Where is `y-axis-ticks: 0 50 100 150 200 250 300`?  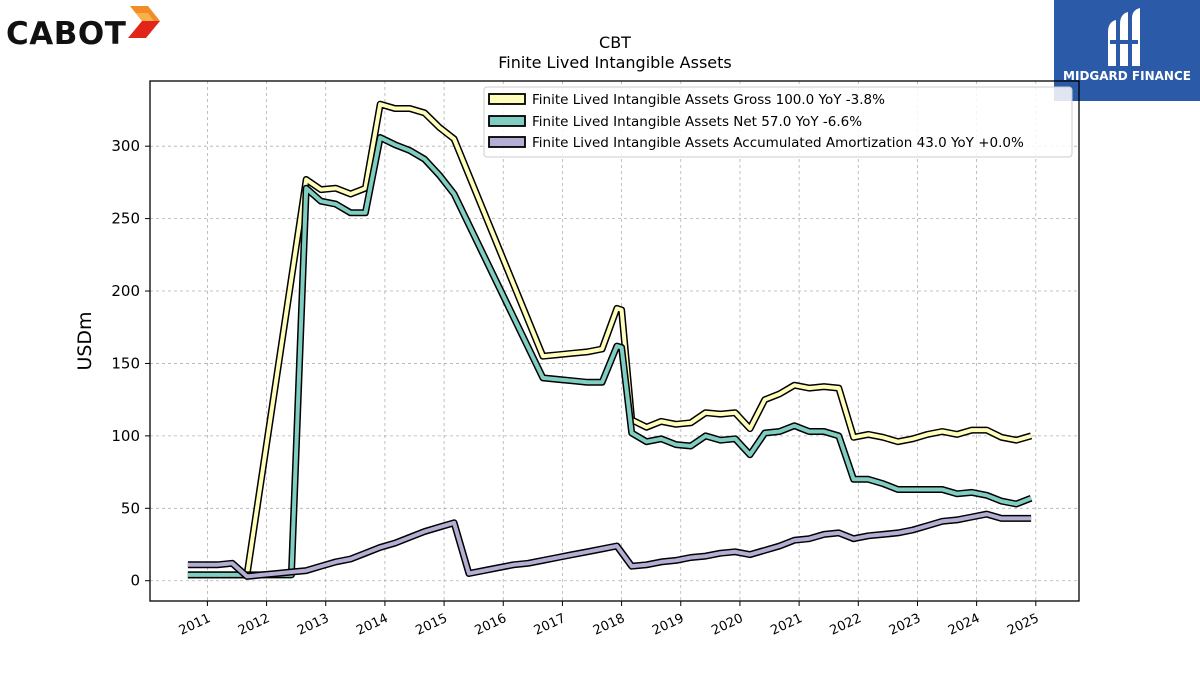
y-axis-ticks: 0 50 100 150 200 250 300 is located at coordinates (130, 363).